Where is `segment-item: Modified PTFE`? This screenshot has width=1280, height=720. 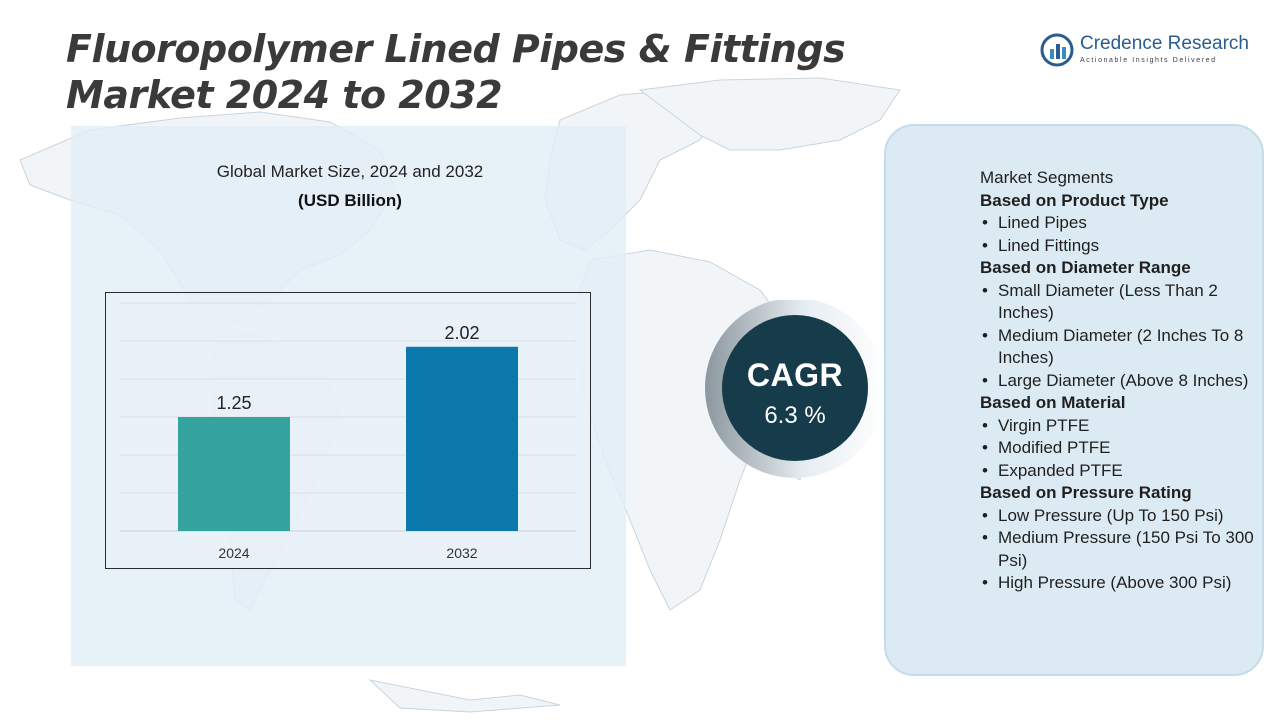 segment-item: Modified PTFE is located at coordinates (1122, 448).